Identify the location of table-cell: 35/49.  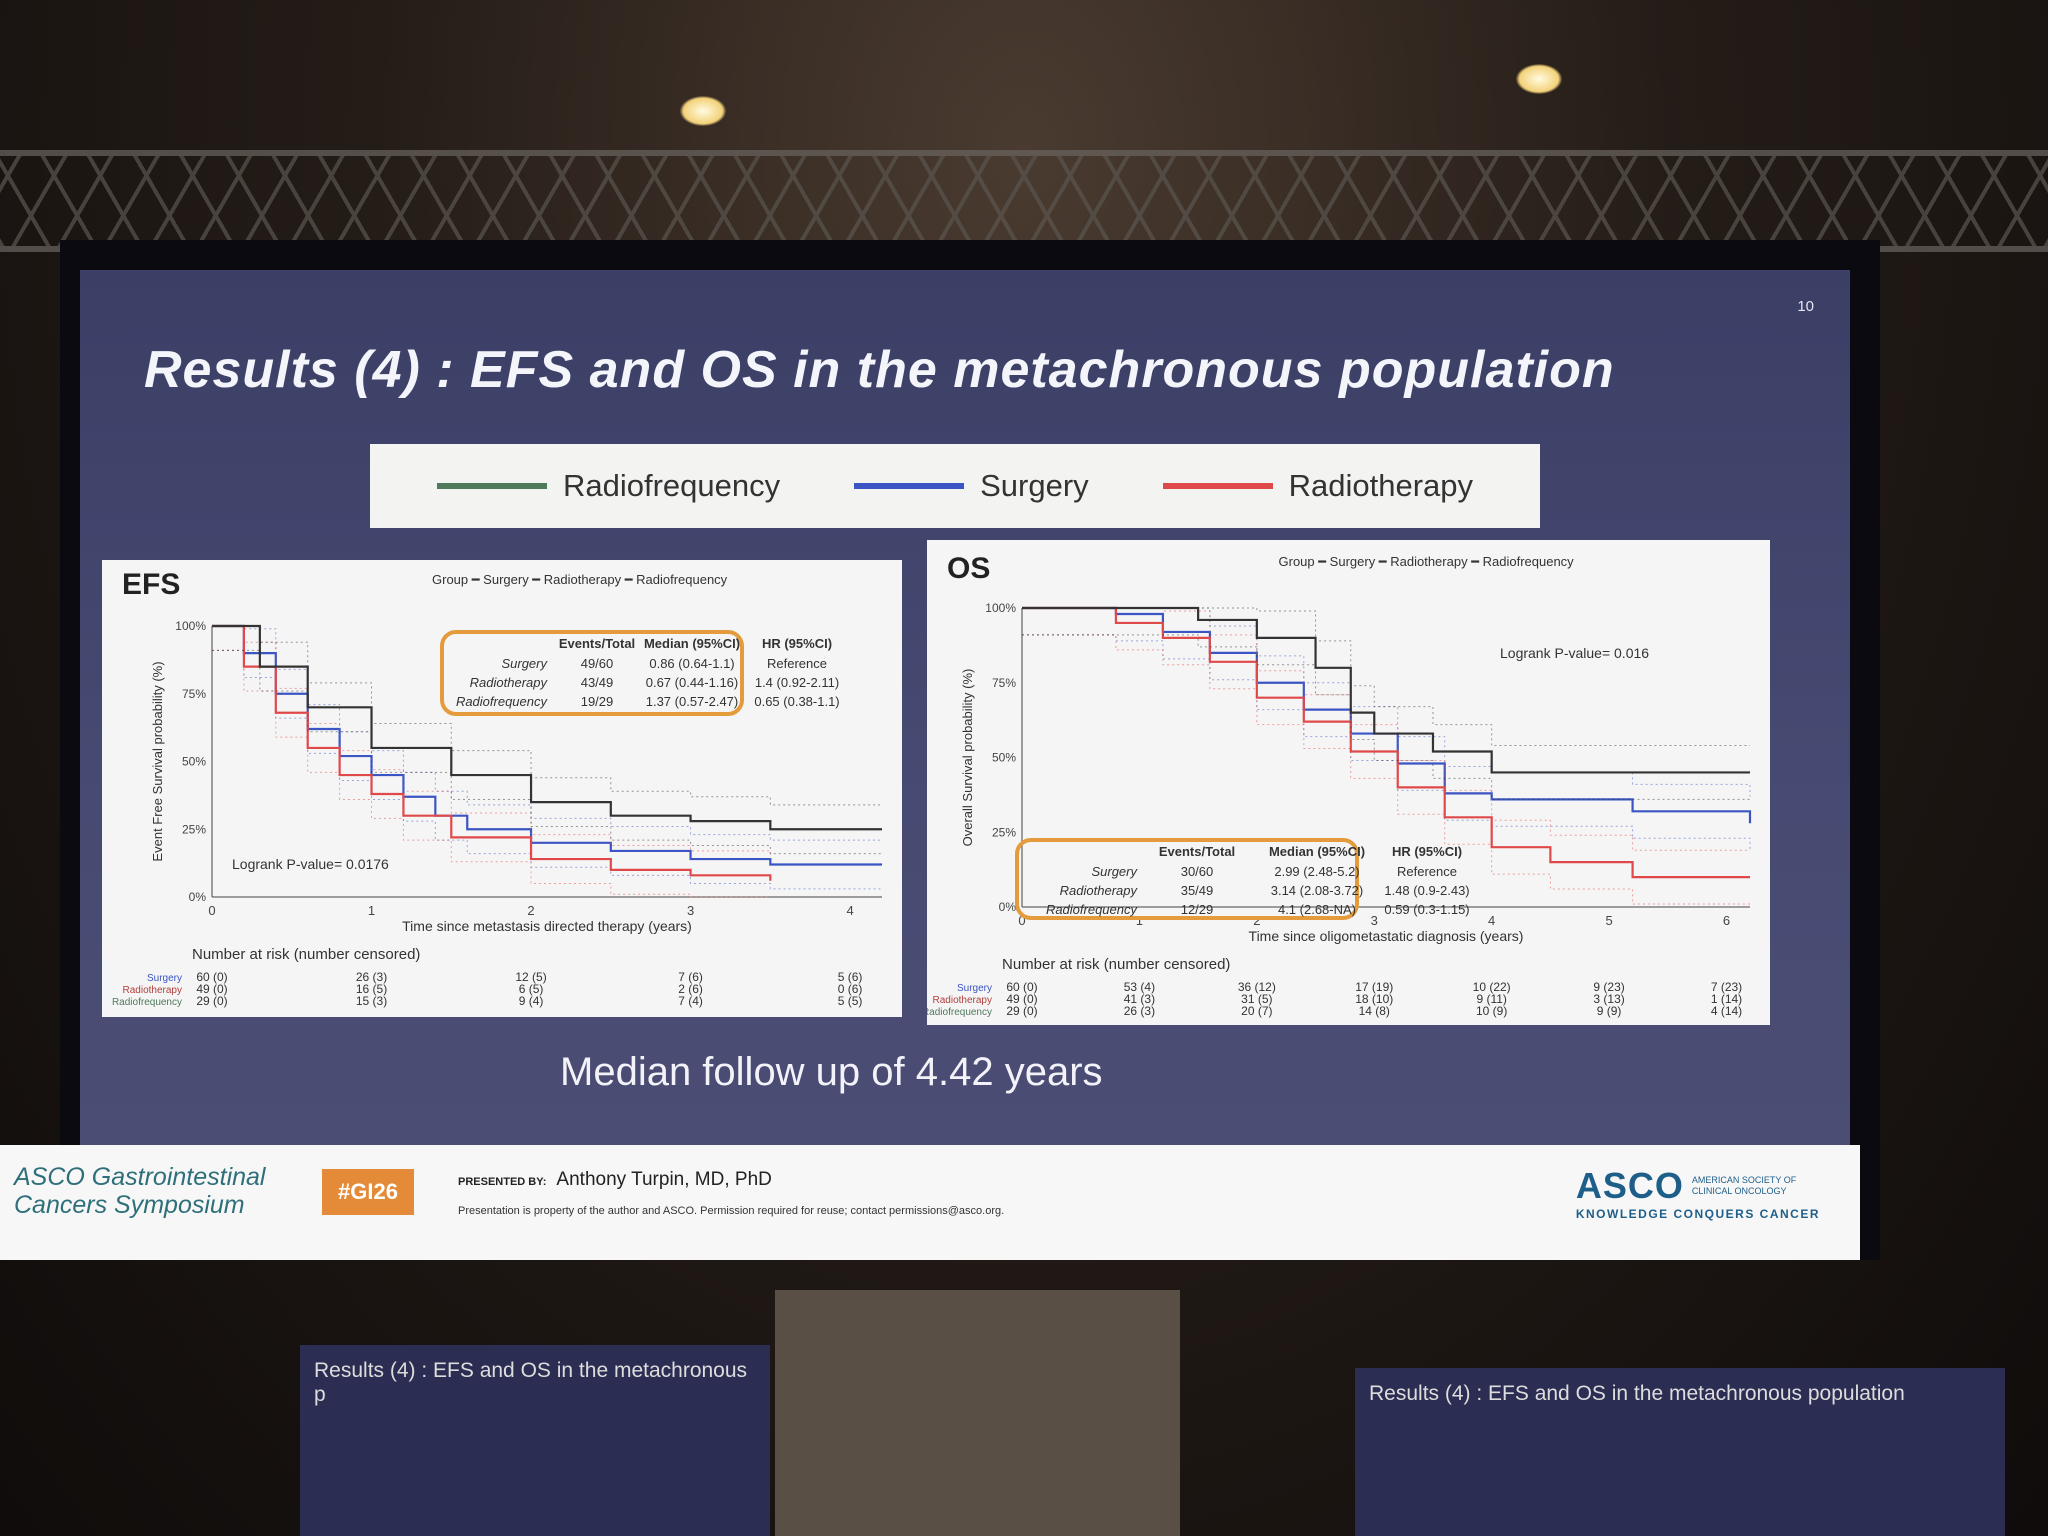
(1197, 890).